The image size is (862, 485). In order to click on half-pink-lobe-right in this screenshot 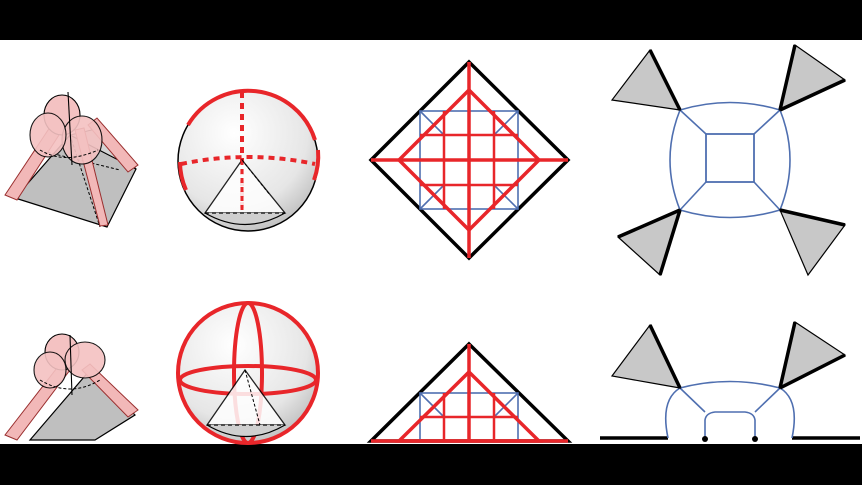, I will do `click(85, 360)`.